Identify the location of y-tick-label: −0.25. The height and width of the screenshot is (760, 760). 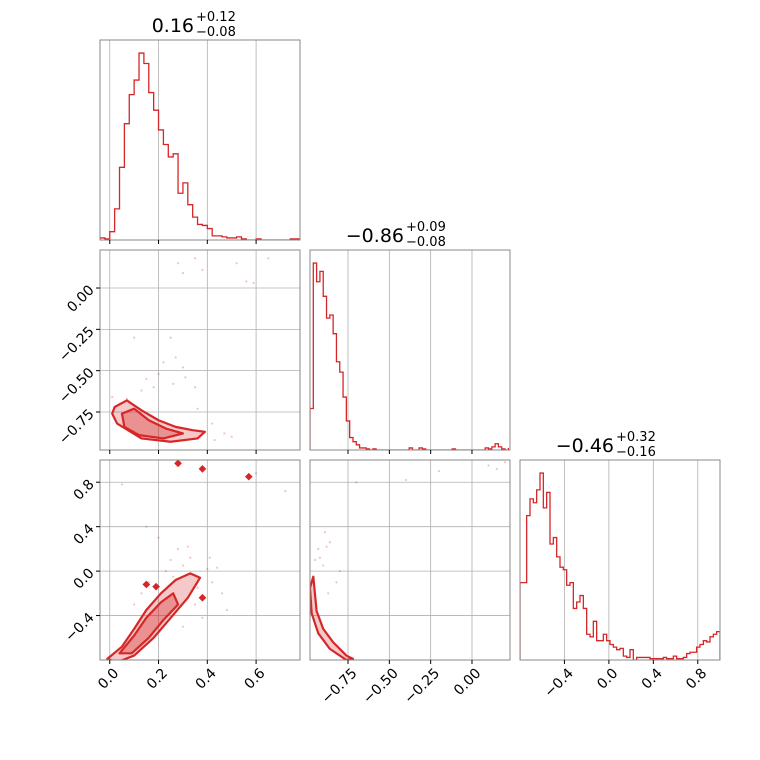
(77, 345).